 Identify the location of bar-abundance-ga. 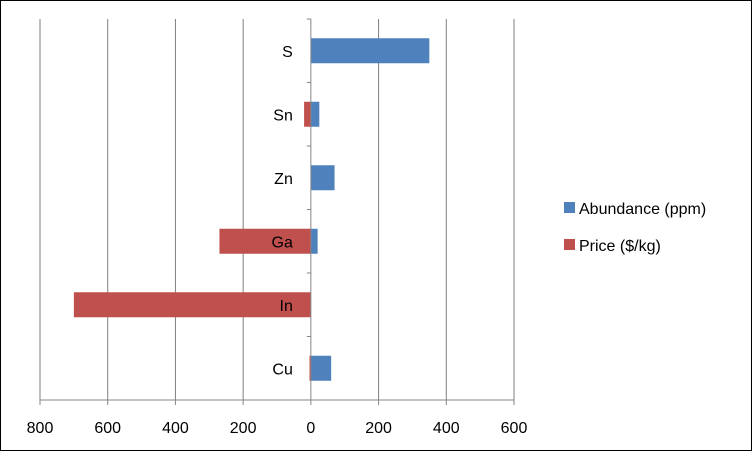
(314, 241).